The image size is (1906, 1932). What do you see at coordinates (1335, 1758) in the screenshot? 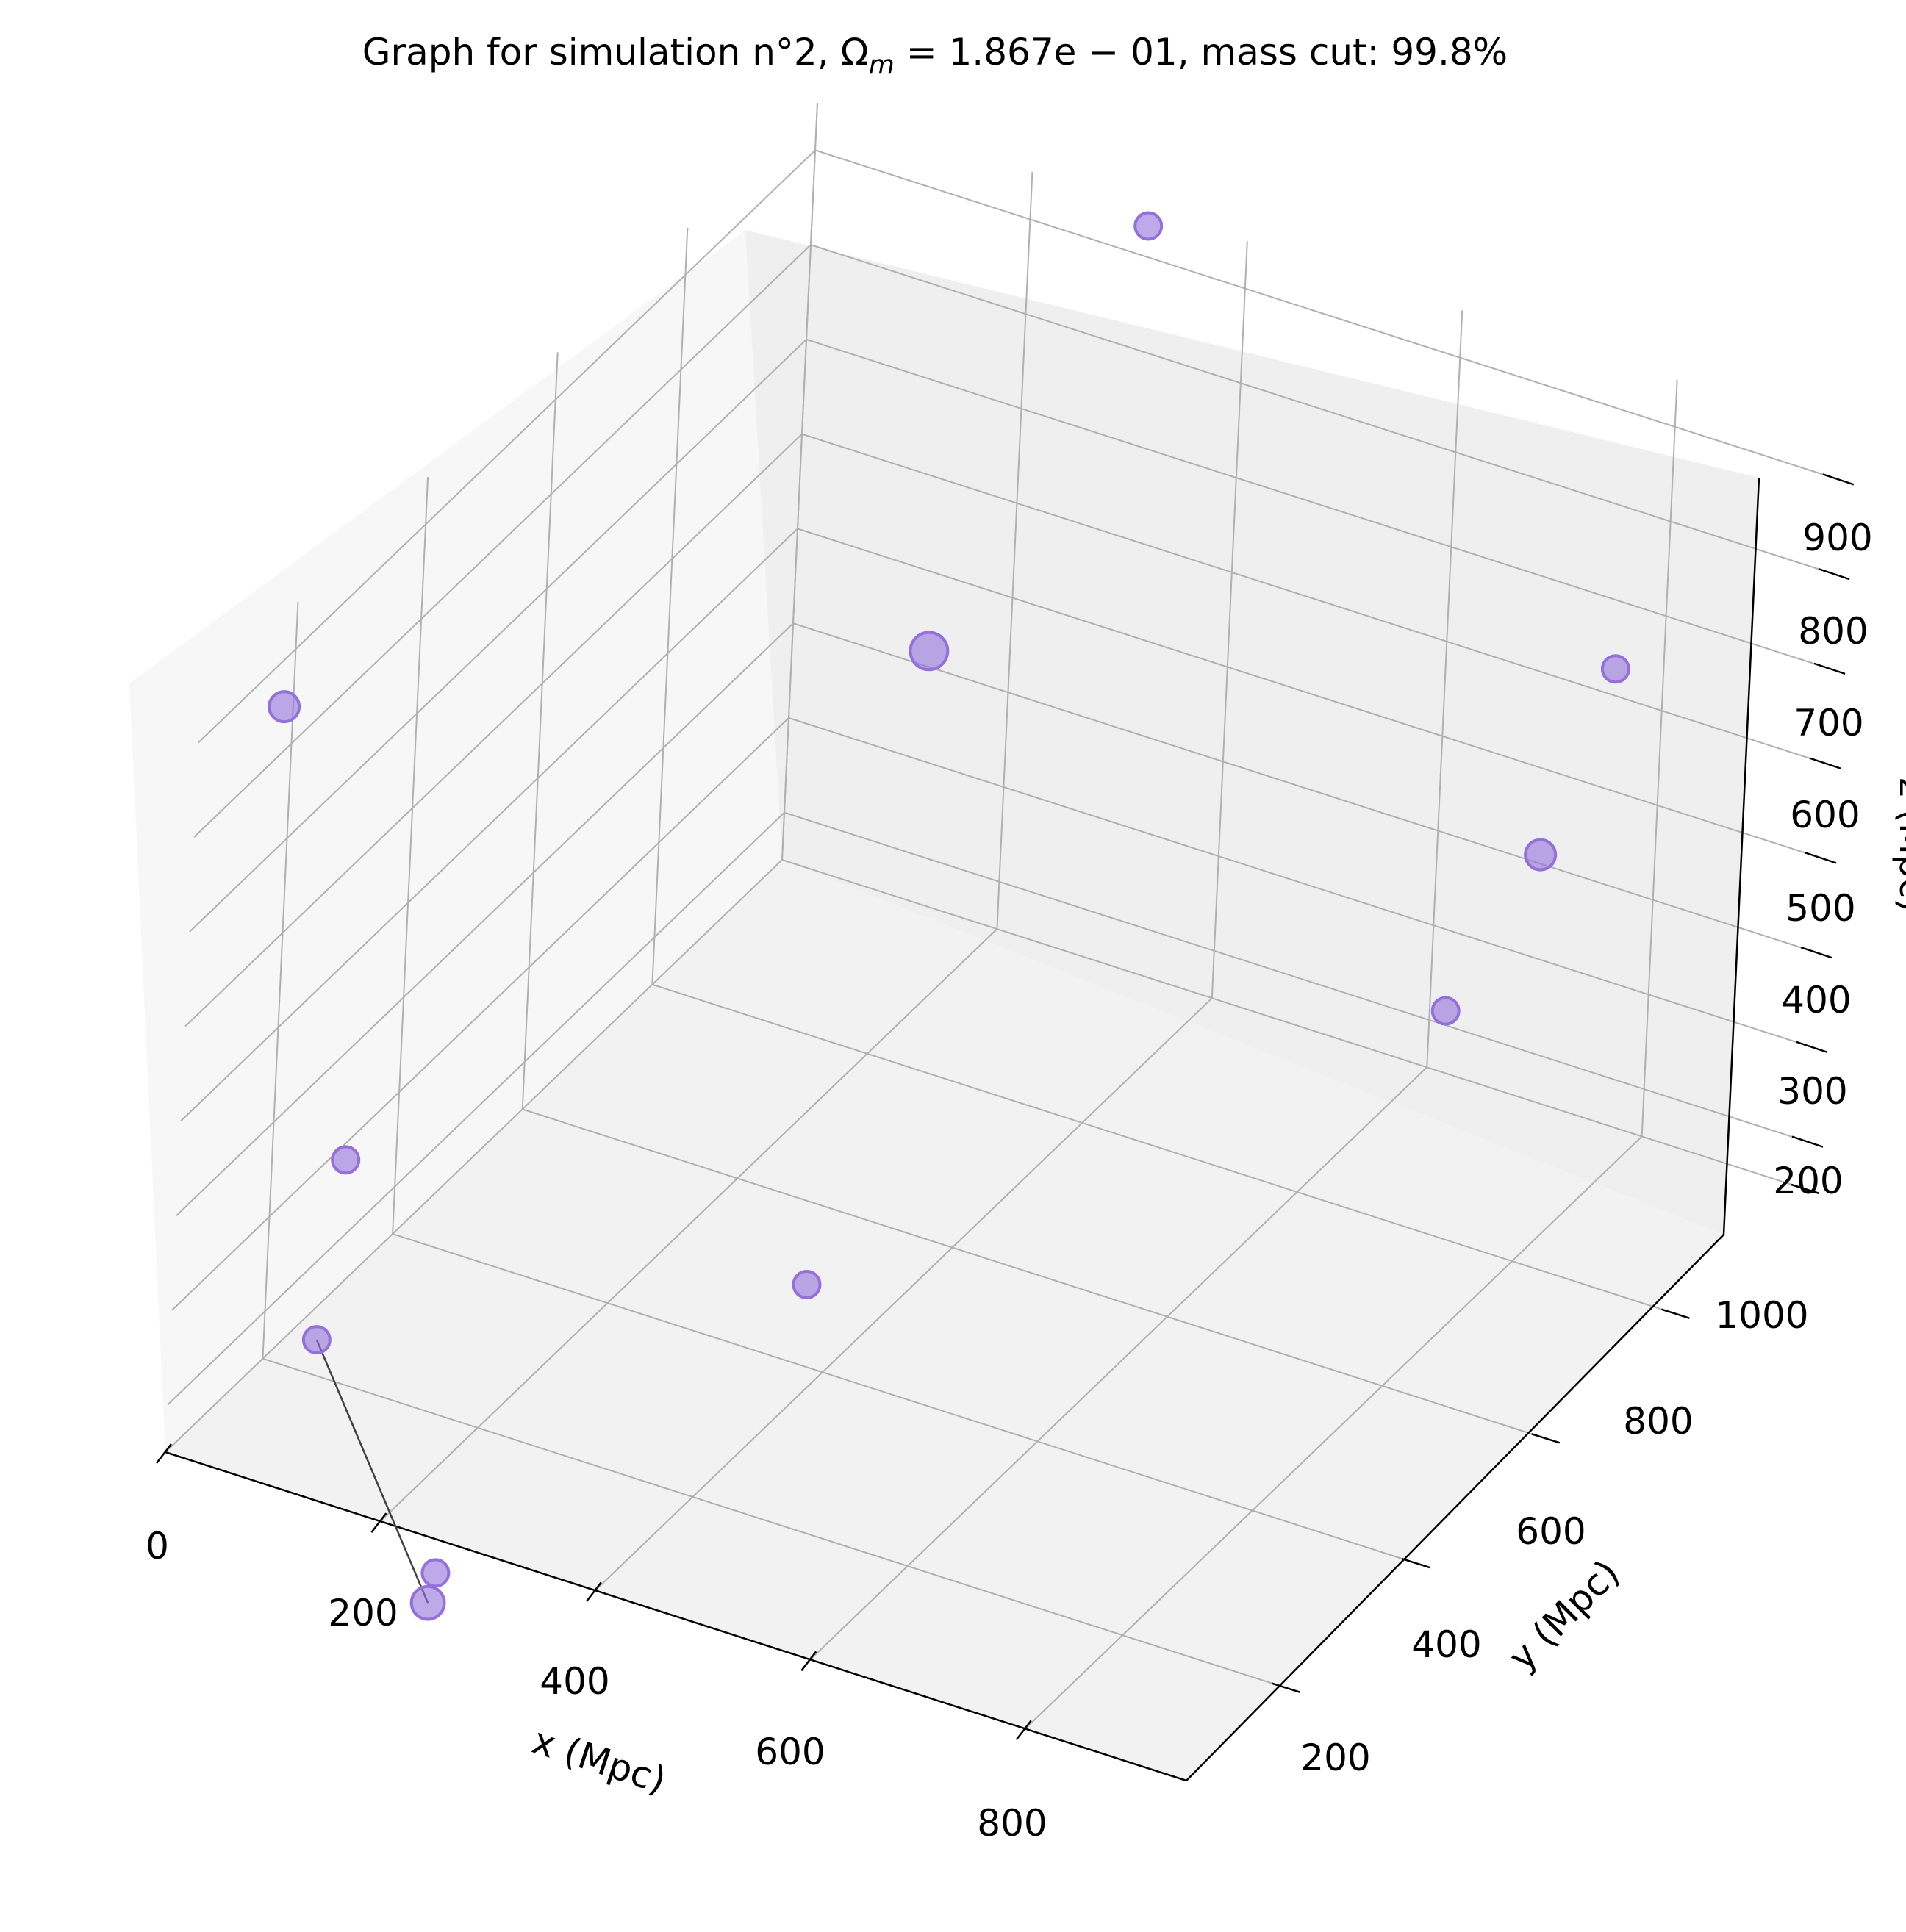
I see `y-tick-label: 200` at bounding box center [1335, 1758].